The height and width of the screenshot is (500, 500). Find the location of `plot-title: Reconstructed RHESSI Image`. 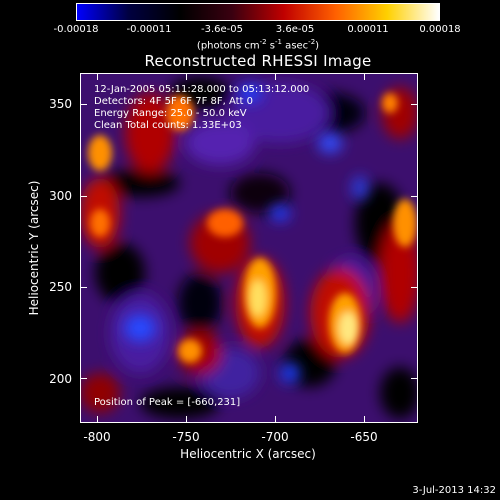

plot-title: Reconstructed RHESSI Image is located at coordinates (258, 61).